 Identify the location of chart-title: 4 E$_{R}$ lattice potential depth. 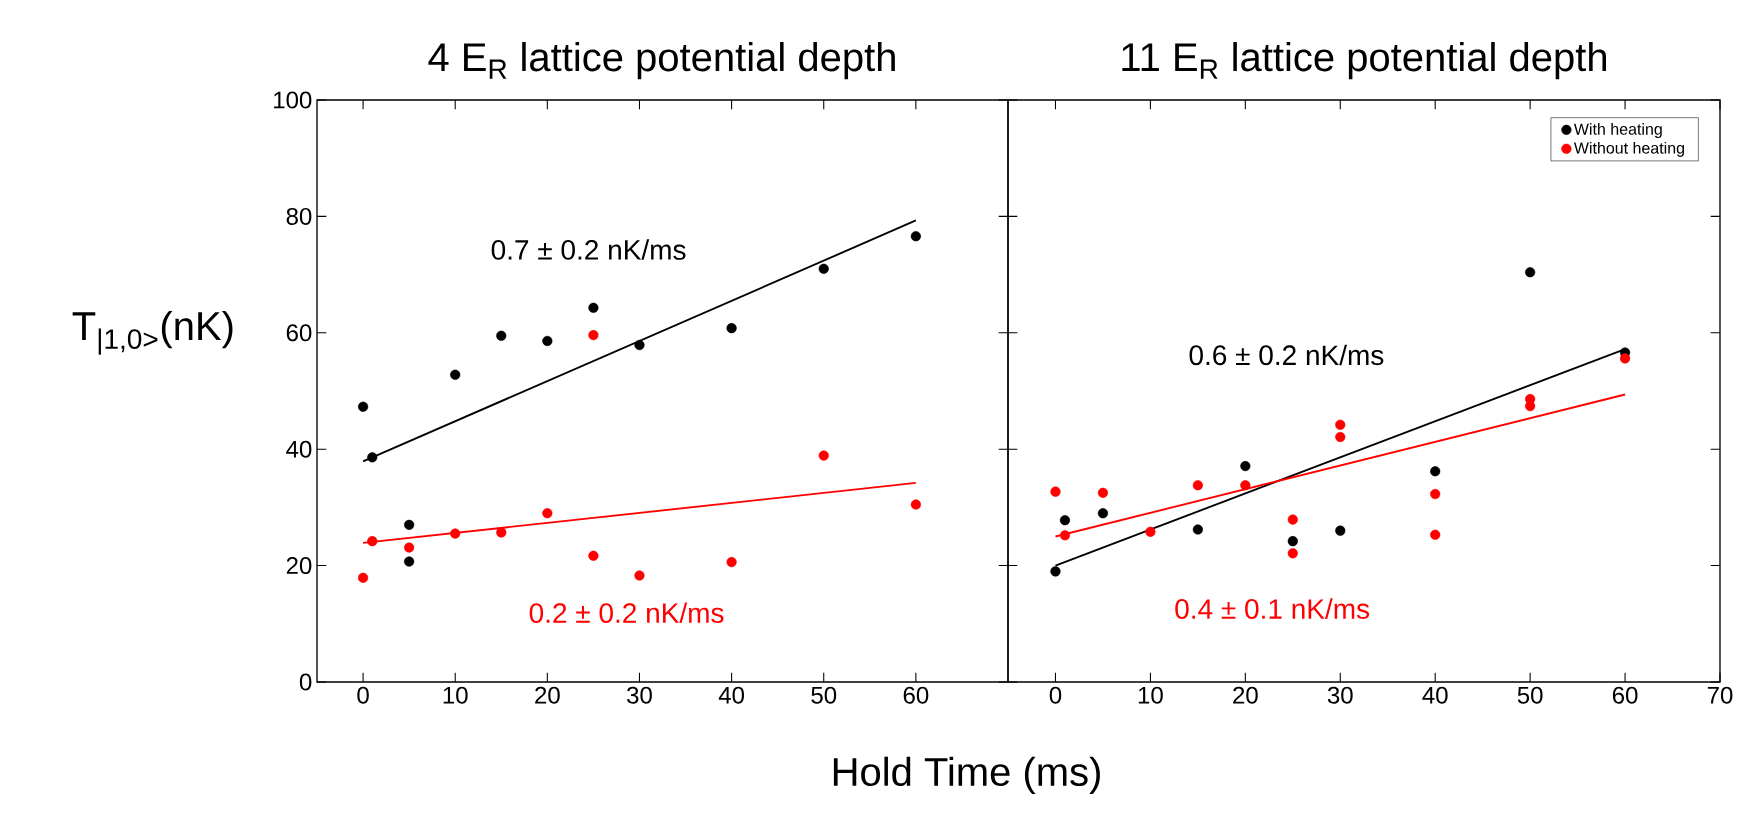
(661, 61).